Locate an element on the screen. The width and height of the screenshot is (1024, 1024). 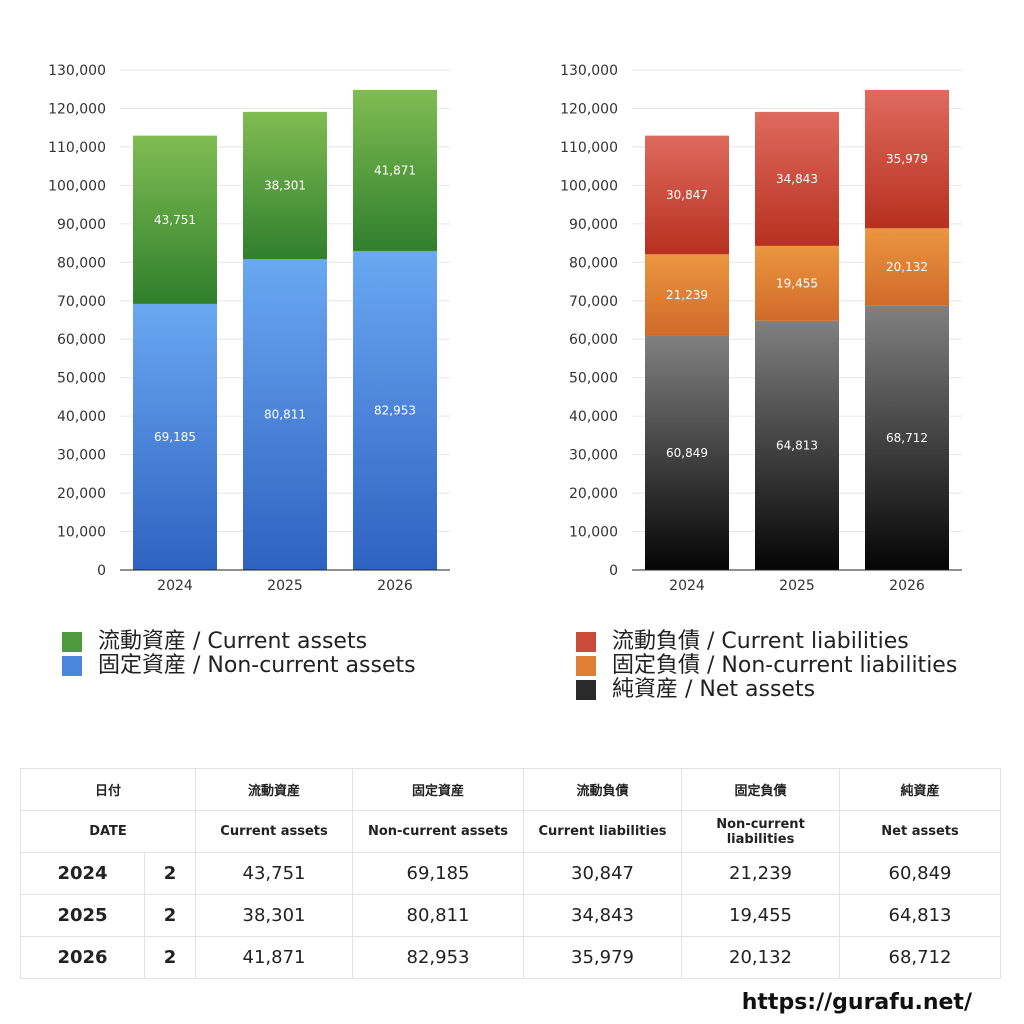
legend-item-non-current-assets: 固定資産 / Non-current assets is located at coordinates (239, 666).